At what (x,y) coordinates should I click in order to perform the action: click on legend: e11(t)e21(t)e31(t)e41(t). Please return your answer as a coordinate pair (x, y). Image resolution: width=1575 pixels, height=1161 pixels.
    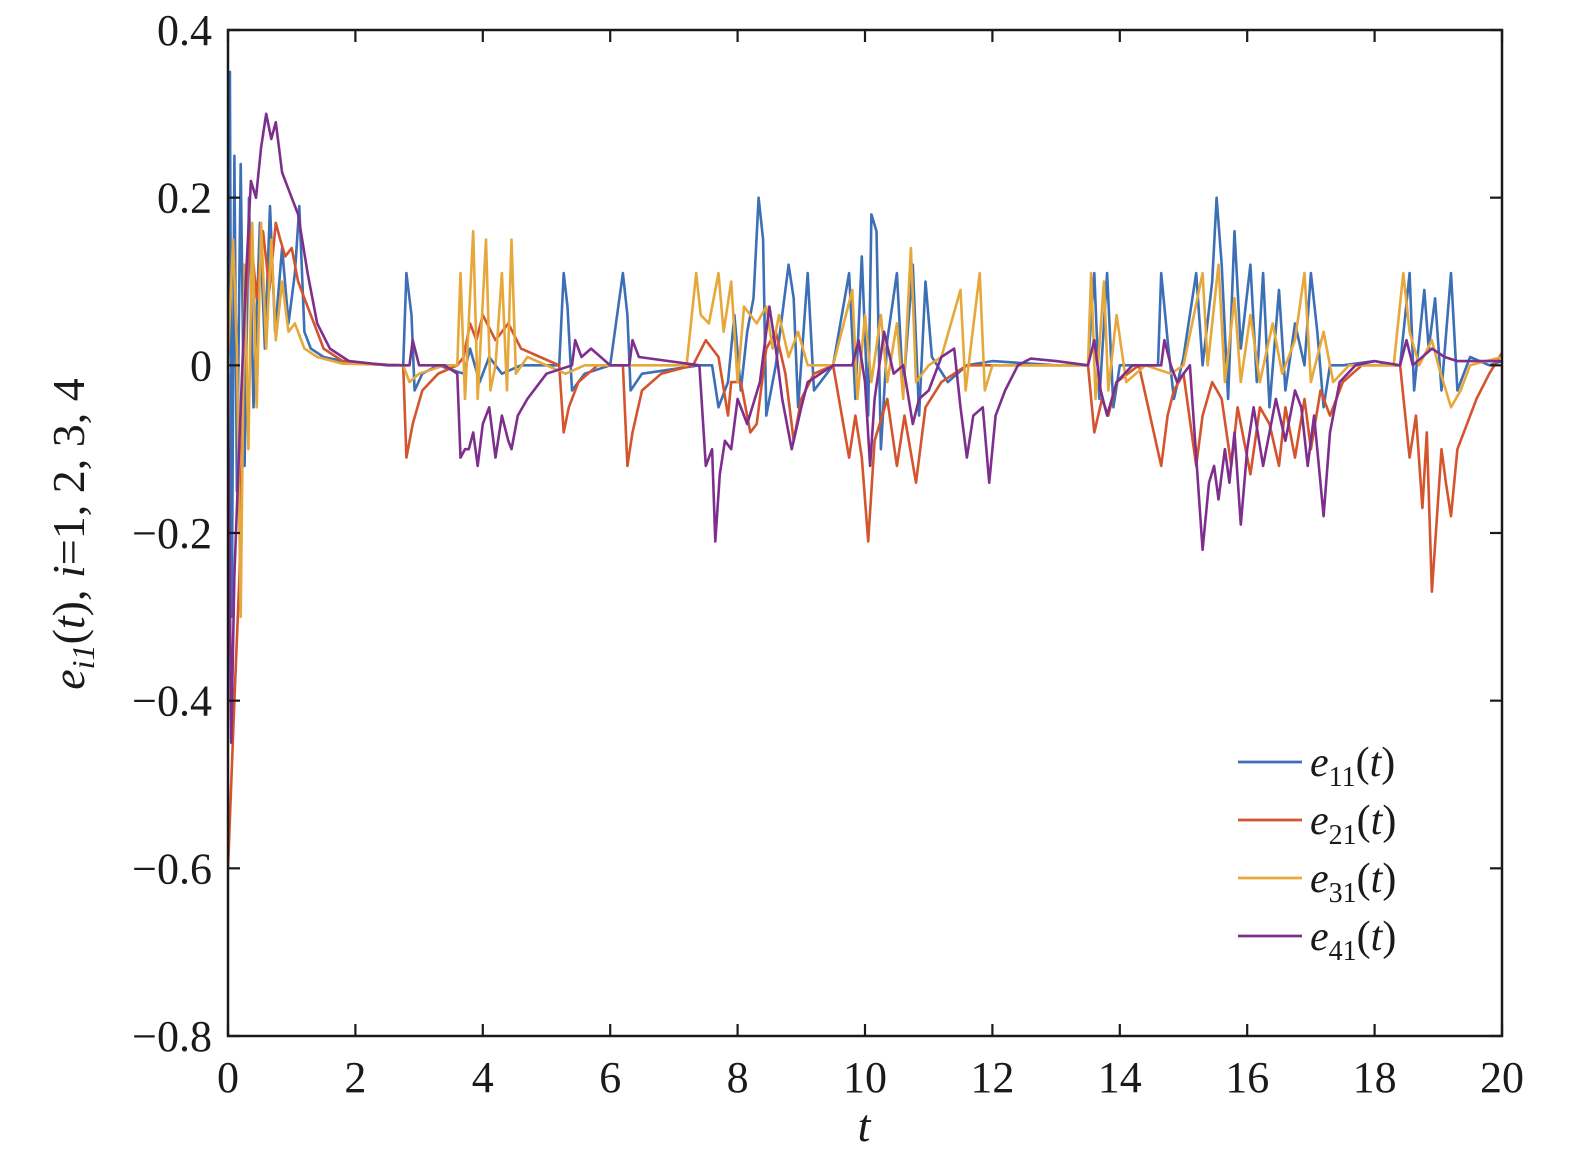
    Looking at the image, I should click on (1317, 853).